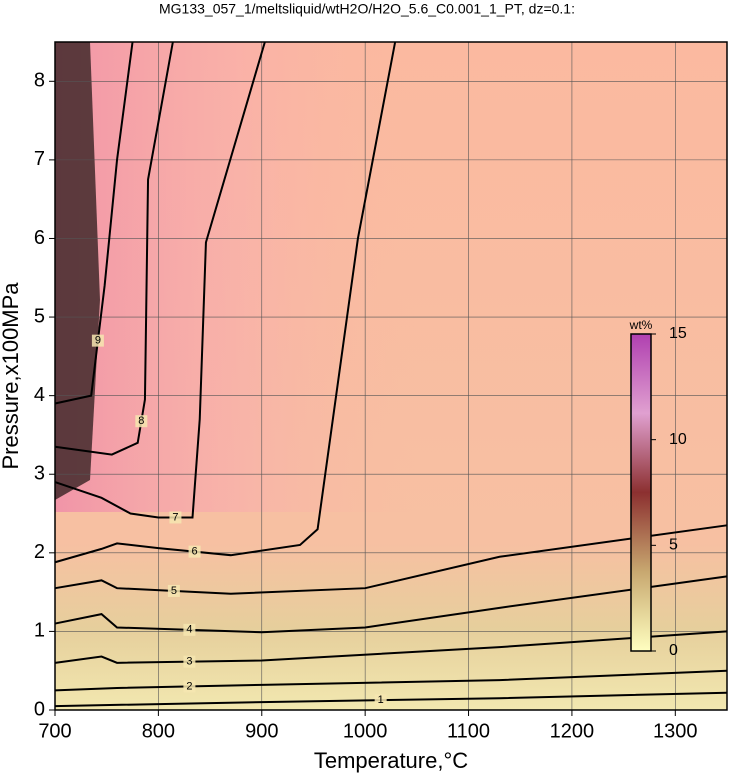 This screenshot has height=781, width=734. What do you see at coordinates (572, 731) in the screenshot?
I see `x-tick-label: 1200` at bounding box center [572, 731].